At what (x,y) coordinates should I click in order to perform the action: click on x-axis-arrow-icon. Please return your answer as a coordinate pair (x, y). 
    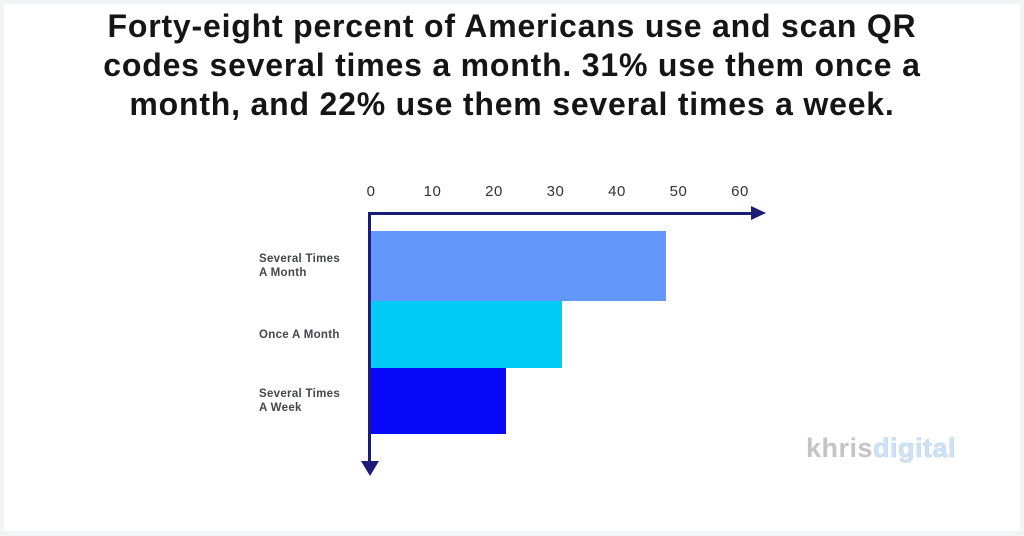
    Looking at the image, I should click on (758, 213).